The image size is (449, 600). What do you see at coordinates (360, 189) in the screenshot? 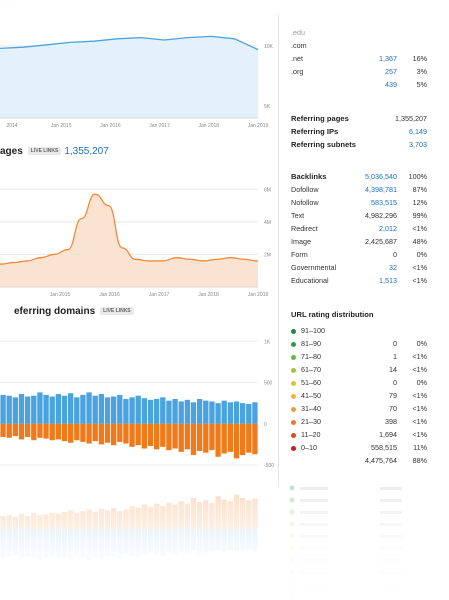
I see `backlinks-row: Dofollow 4,398,781 87%` at bounding box center [360, 189].